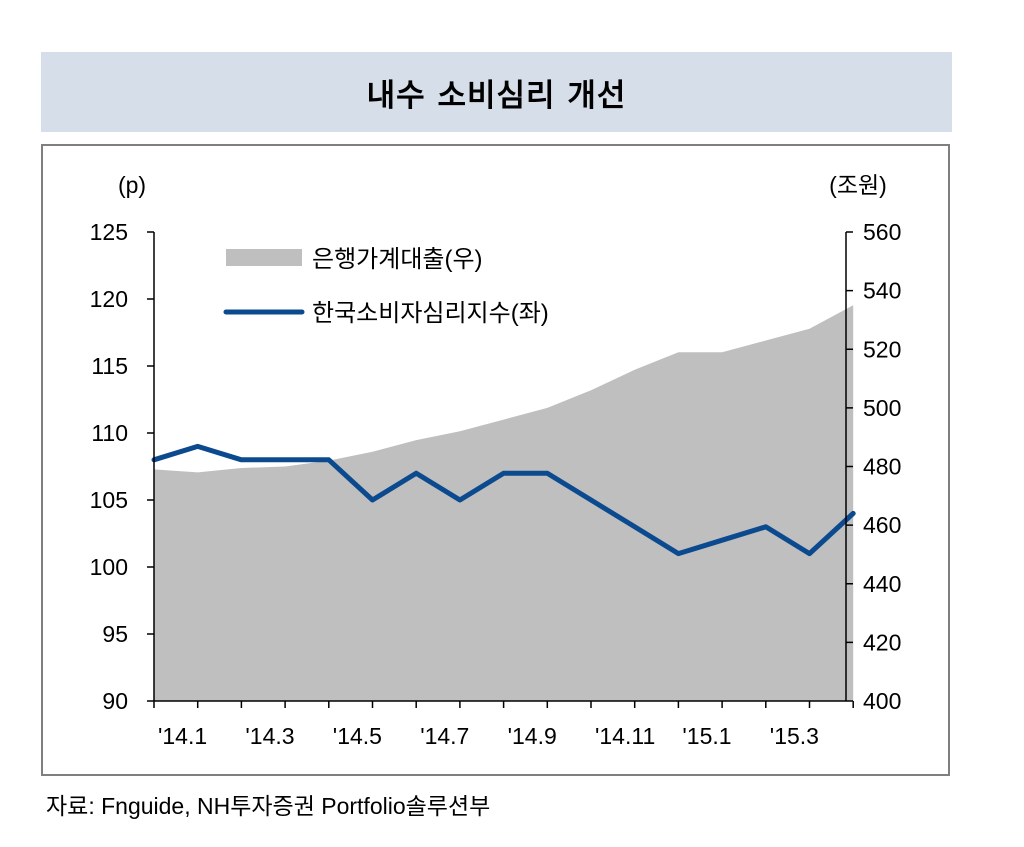  I want to click on right-tick-label: 480, so click(882, 467).